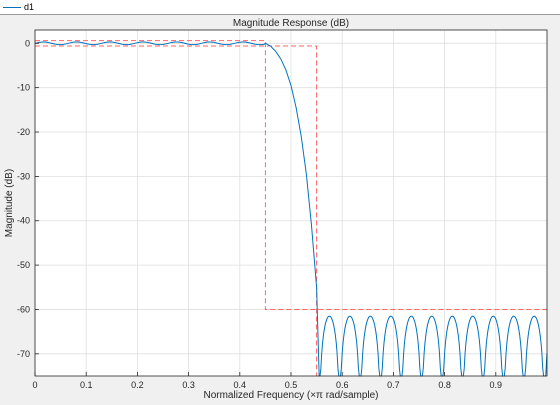  Describe the element at coordinates (23, 132) in the screenshot. I see `y-tick-label: -20` at that location.